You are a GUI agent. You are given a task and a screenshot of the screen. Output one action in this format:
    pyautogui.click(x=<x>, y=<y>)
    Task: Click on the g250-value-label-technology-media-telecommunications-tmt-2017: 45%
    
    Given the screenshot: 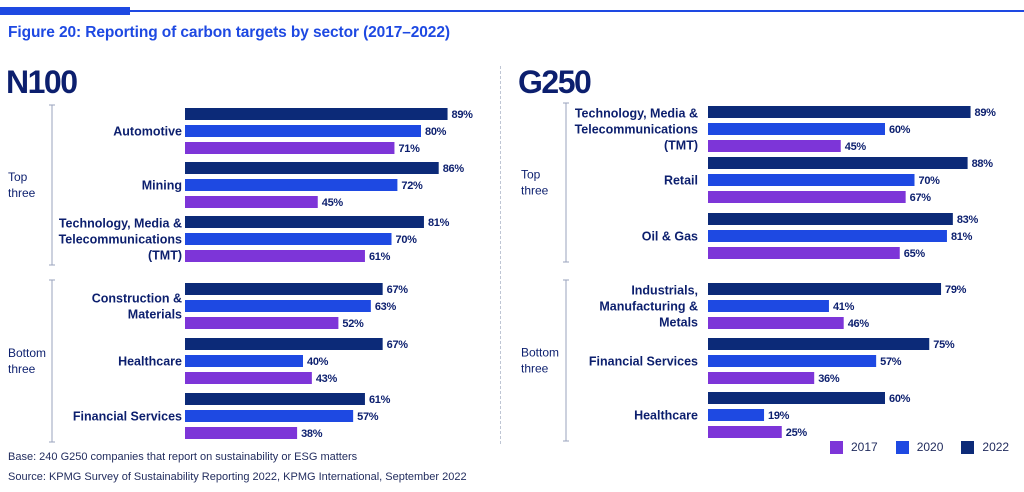 What is the action you would take?
    pyautogui.click(x=856, y=147)
    